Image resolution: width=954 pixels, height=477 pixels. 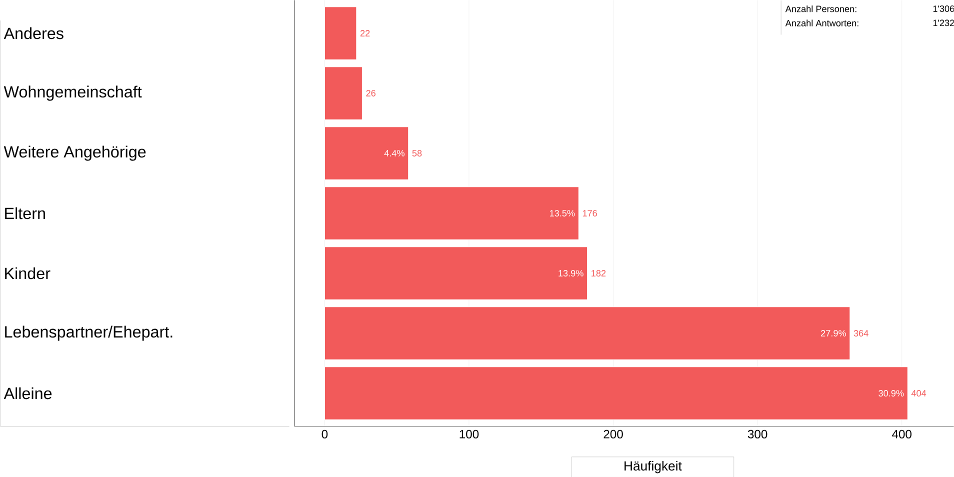 I want to click on y-tick-label: Kinder, so click(x=27, y=273).